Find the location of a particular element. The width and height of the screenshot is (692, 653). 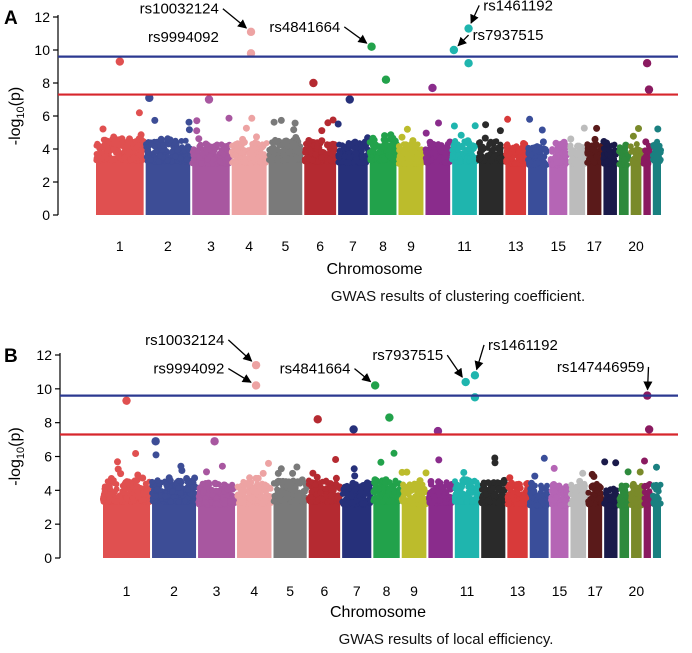

chromosome-22-points is located at coordinates (657, 510).